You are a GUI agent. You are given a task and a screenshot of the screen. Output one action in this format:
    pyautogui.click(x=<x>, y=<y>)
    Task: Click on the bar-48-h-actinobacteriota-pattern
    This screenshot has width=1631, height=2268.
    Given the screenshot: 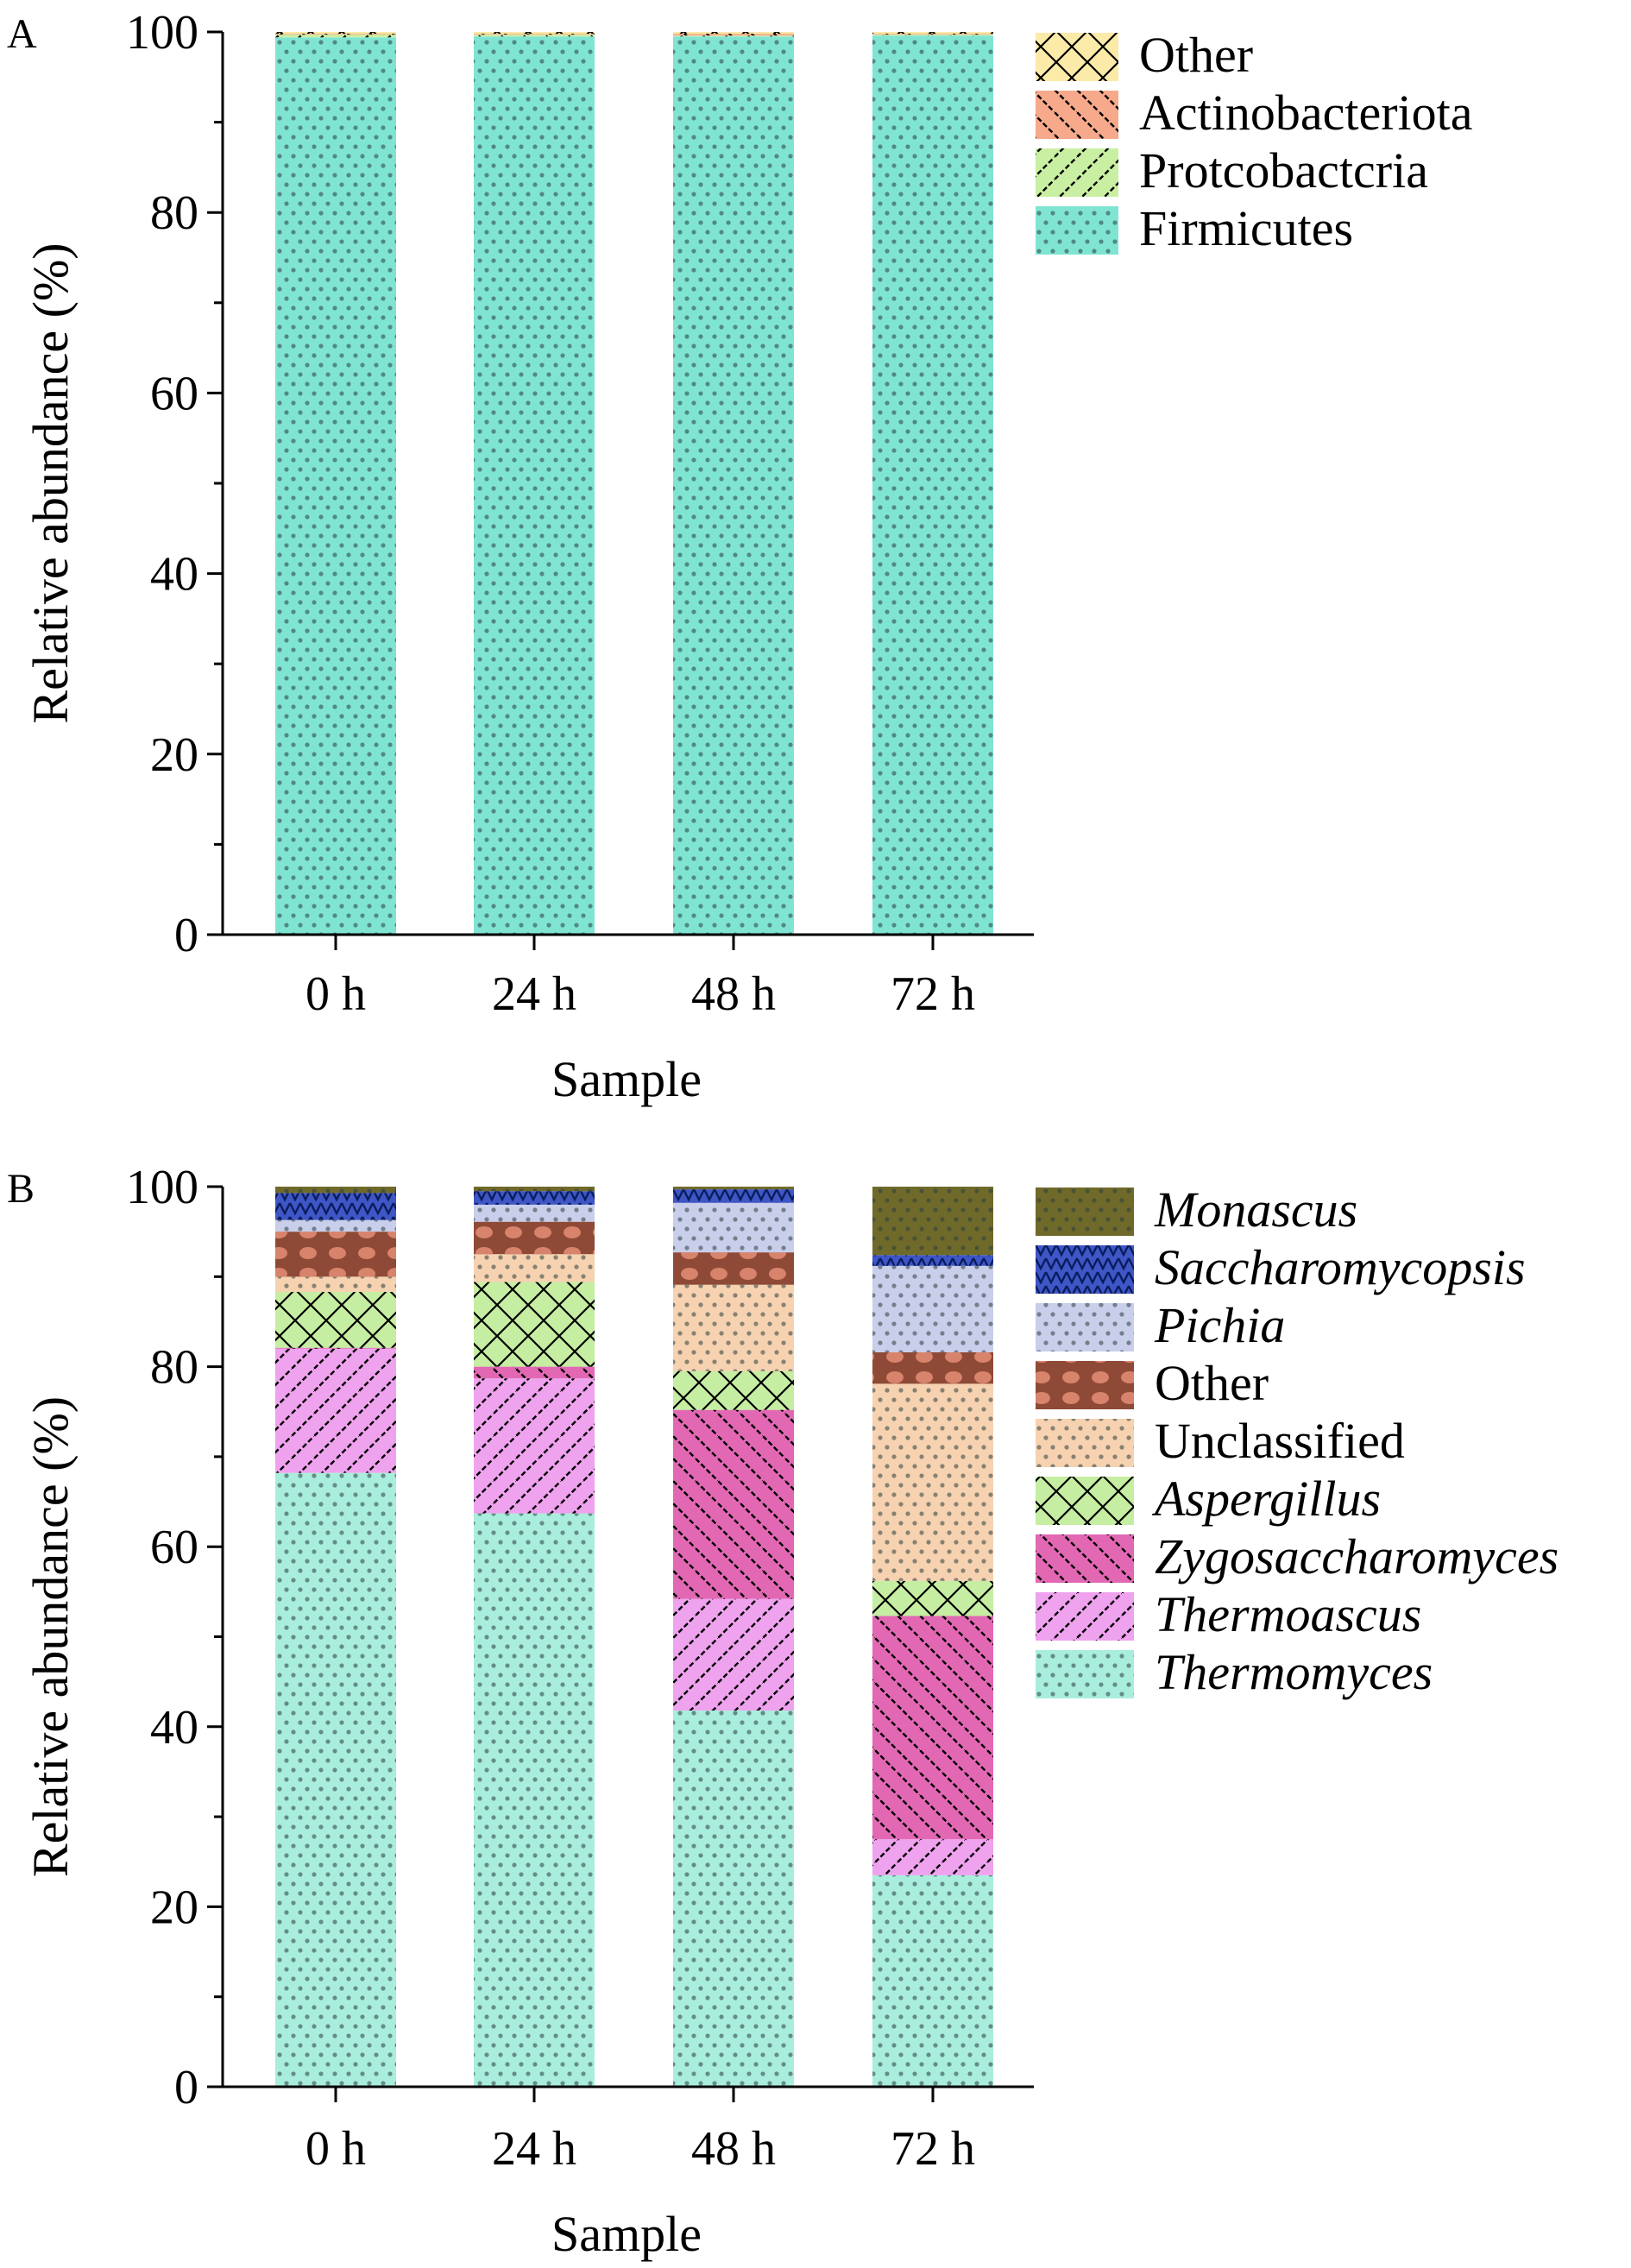 What is the action you would take?
    pyautogui.click(x=733, y=35)
    